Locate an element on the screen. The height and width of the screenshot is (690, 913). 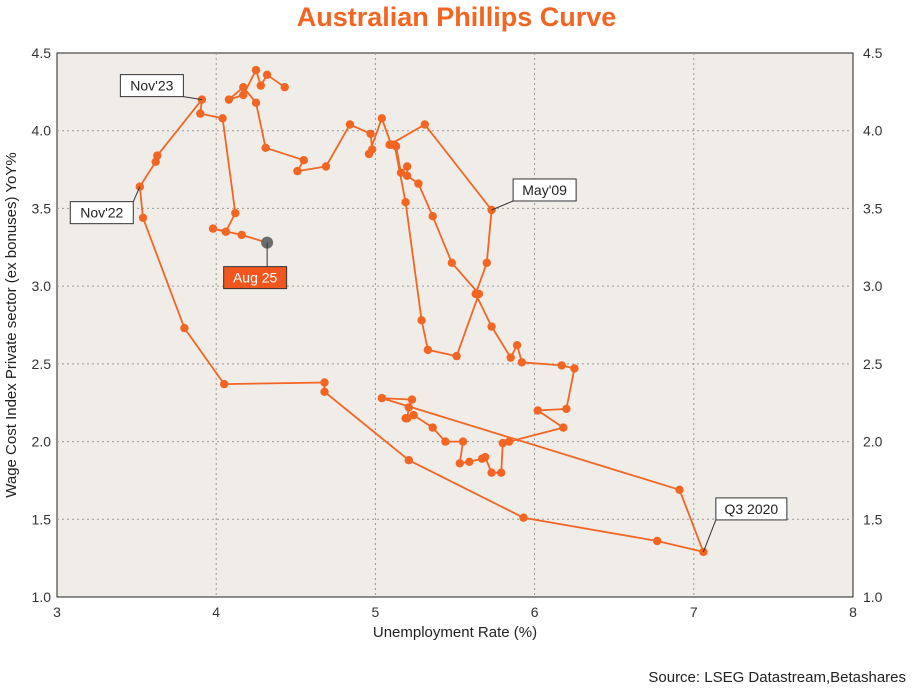
x-tick-label: 8 is located at coordinates (853, 612).